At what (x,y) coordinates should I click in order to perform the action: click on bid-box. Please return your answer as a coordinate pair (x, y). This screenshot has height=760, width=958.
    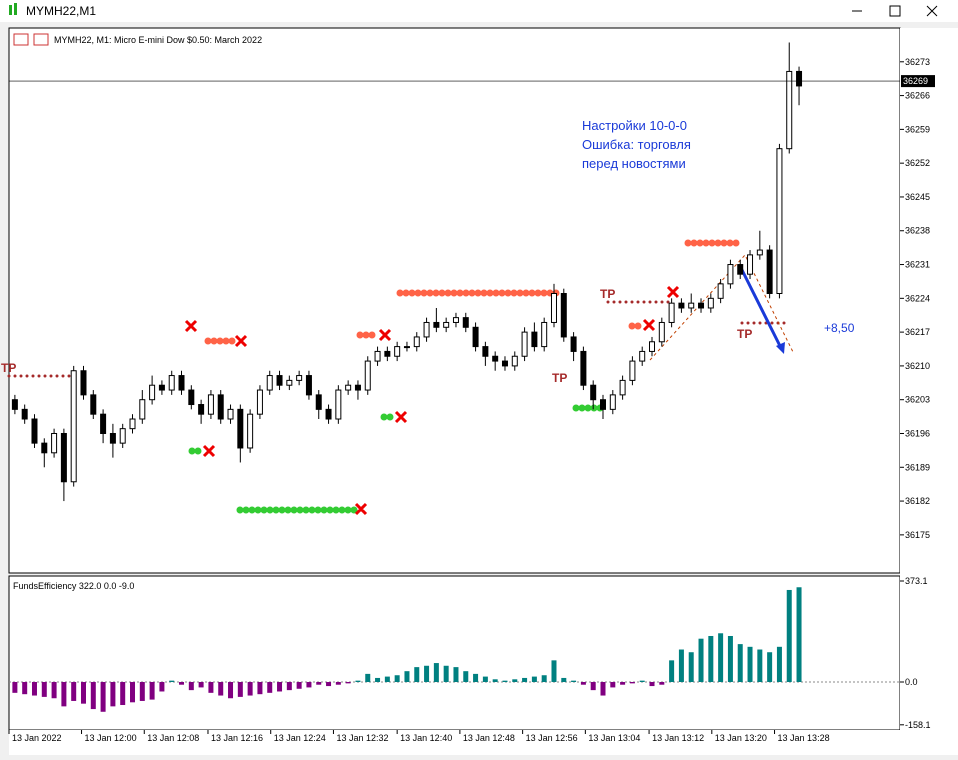
    Looking at the image, I should click on (918, 81).